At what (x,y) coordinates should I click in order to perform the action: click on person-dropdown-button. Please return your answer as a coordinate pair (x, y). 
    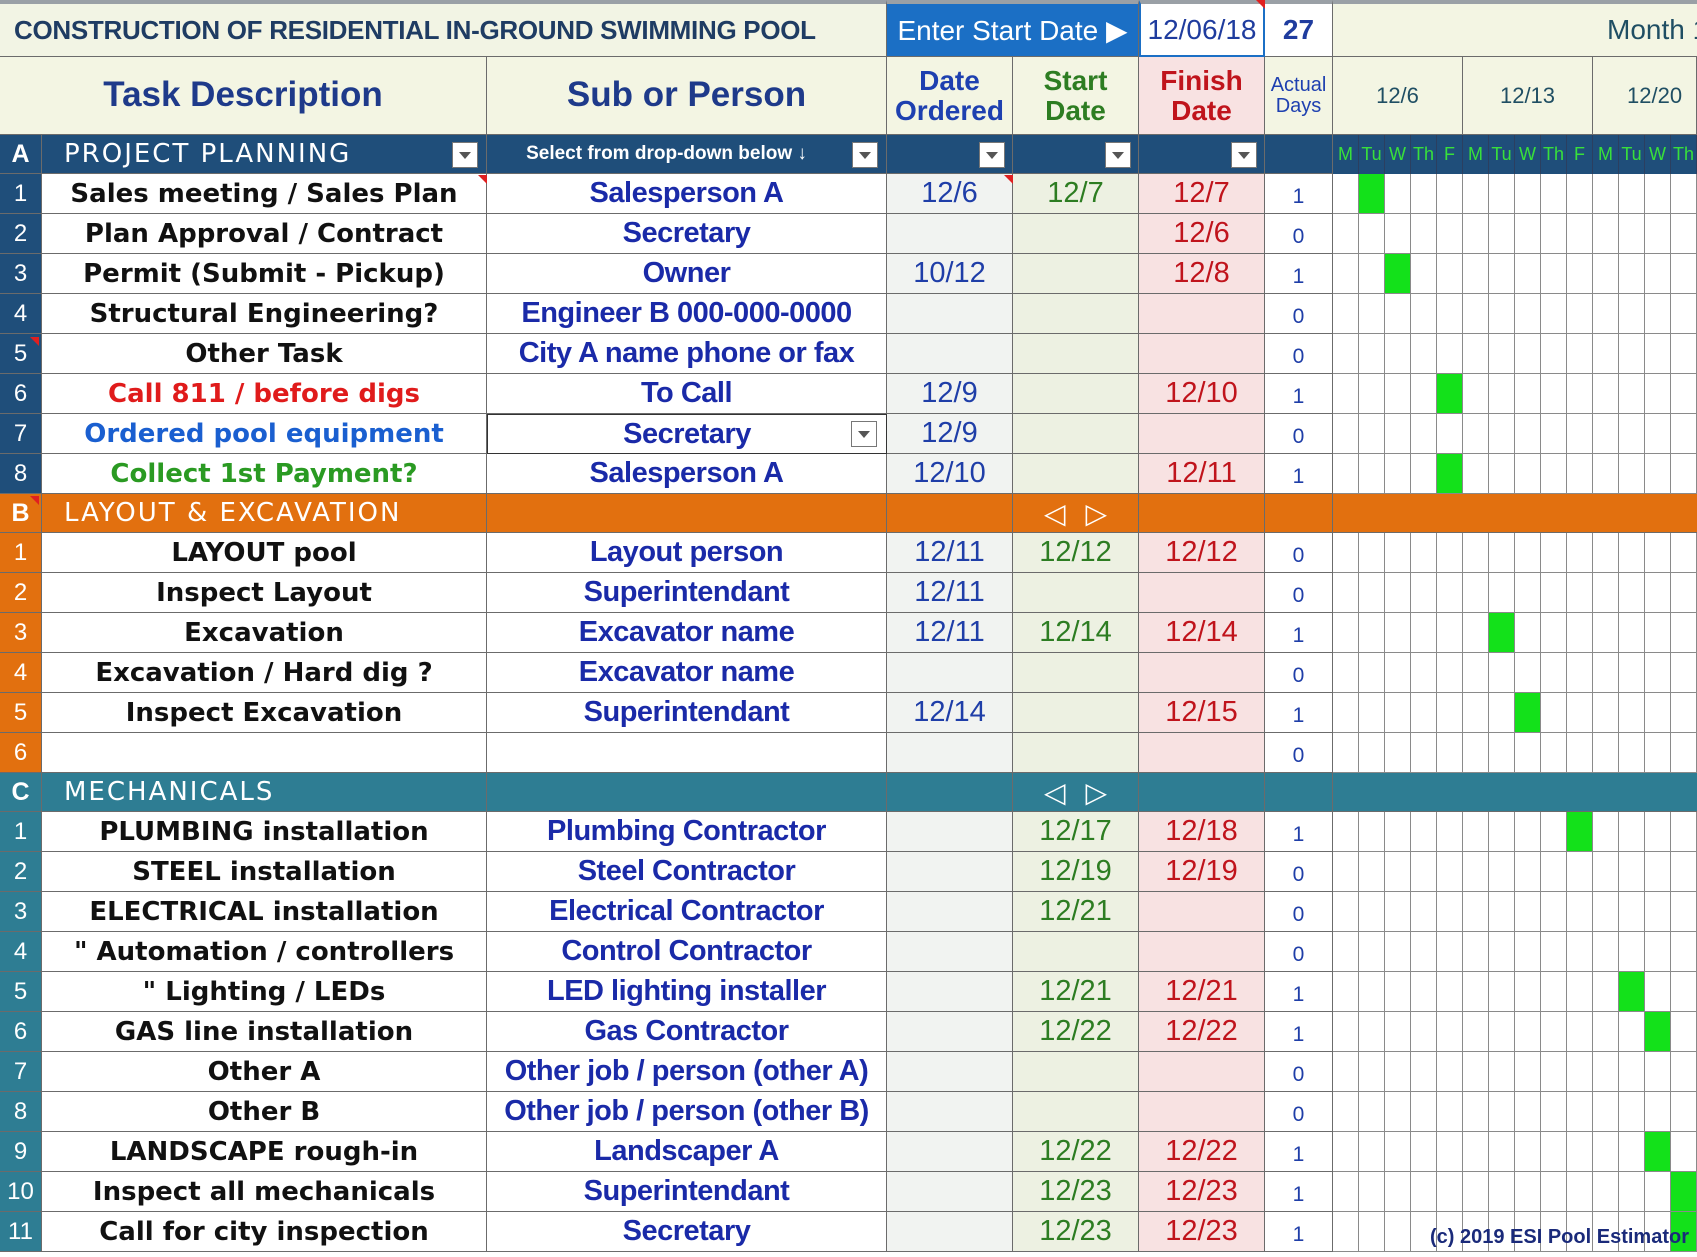
    Looking at the image, I should click on (864, 434).